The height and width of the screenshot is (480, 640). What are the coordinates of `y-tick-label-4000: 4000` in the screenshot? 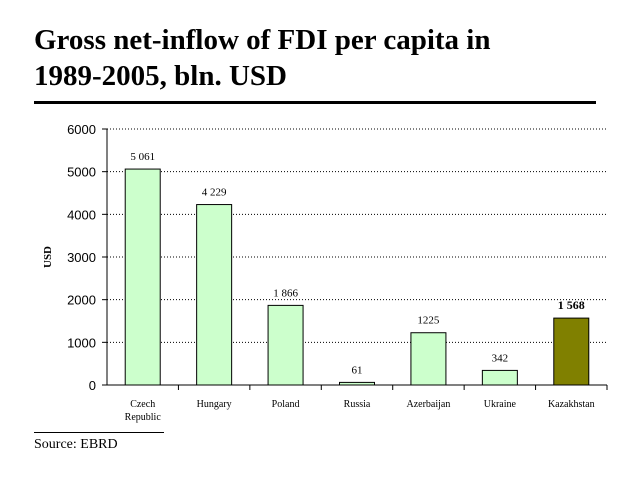 It's located at (81, 214).